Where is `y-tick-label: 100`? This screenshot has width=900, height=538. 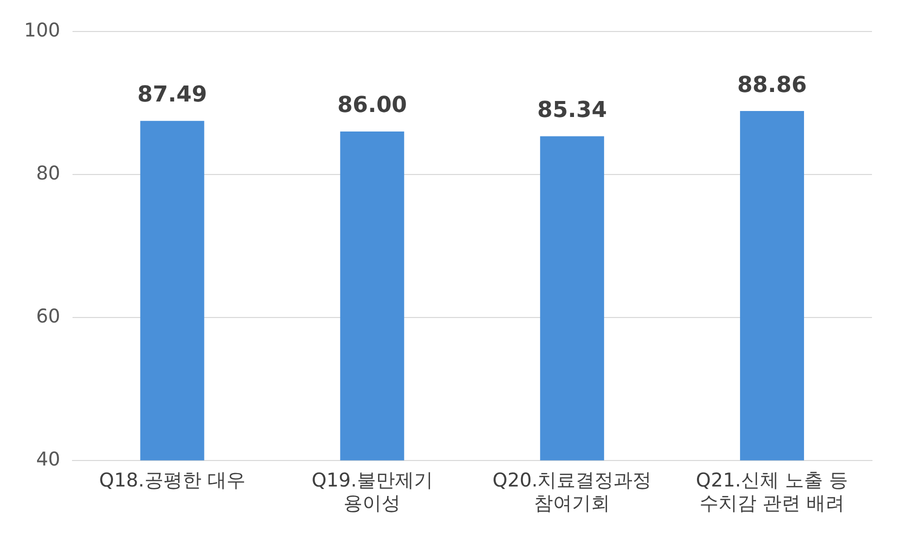 y-tick-label: 100 is located at coordinates (42, 30).